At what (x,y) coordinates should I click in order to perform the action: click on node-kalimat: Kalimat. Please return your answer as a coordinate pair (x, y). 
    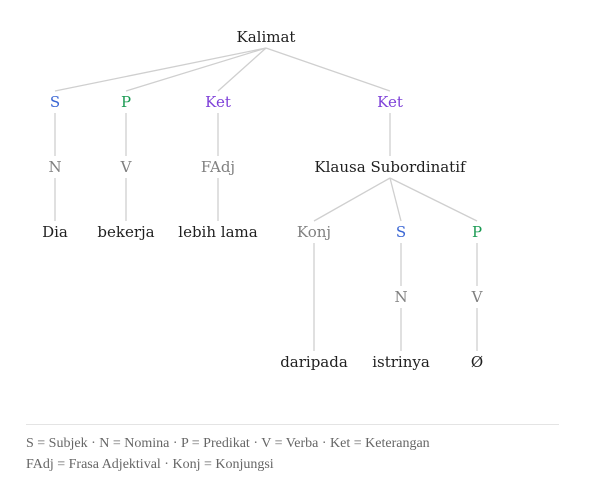
    Looking at the image, I should click on (266, 37).